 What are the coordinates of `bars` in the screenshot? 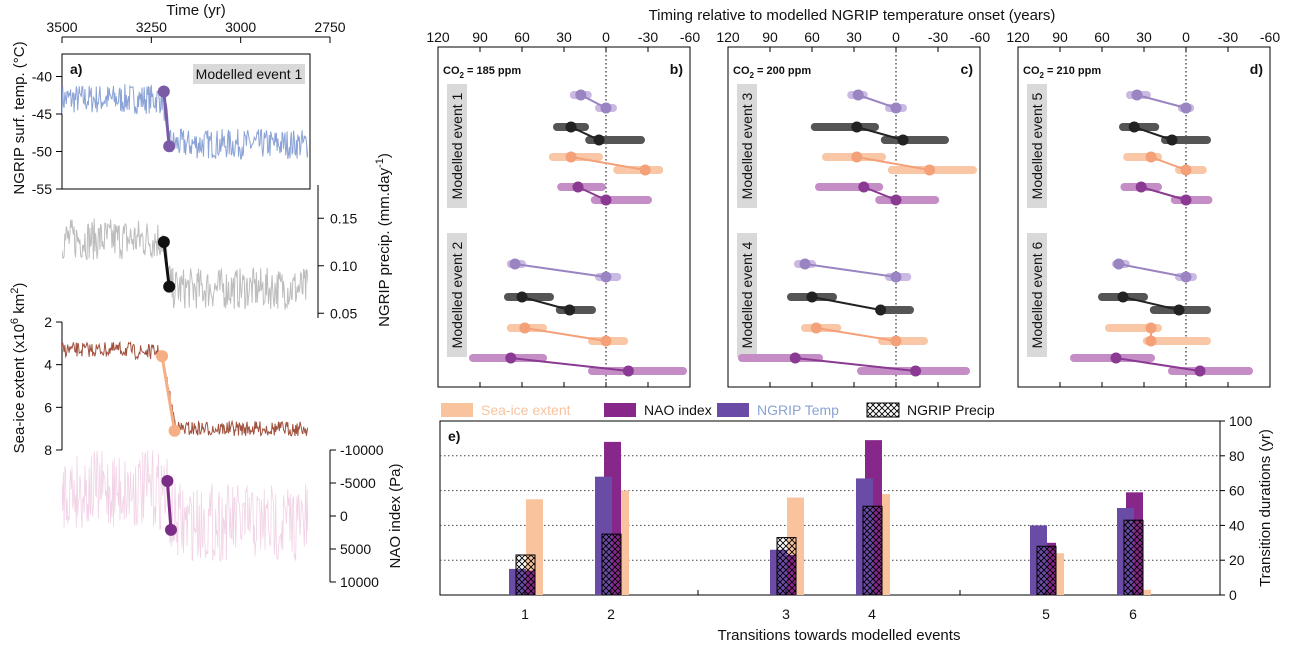 It's located at (830, 518).